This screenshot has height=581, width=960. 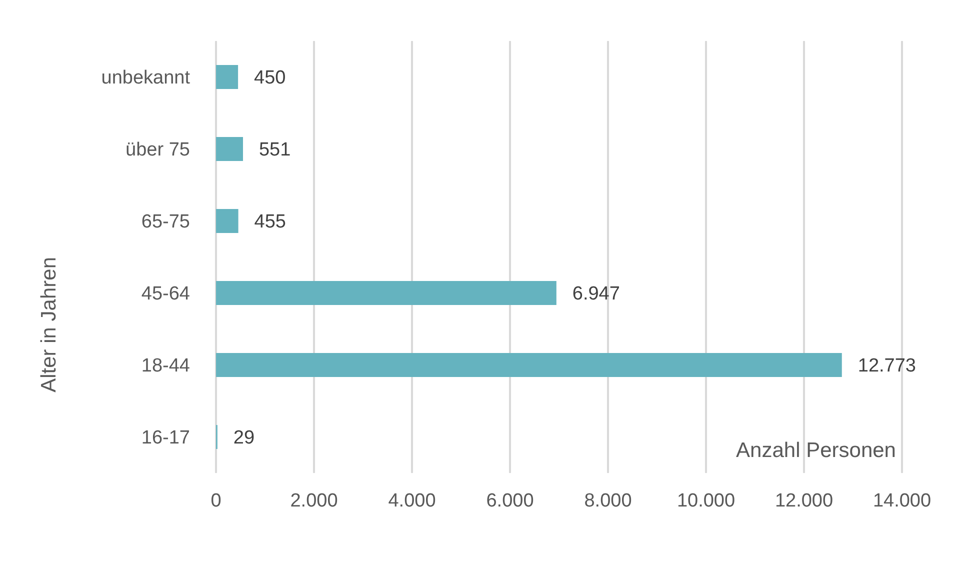 What do you see at coordinates (596, 294) in the screenshot?
I see `data-label: 6.947` at bounding box center [596, 294].